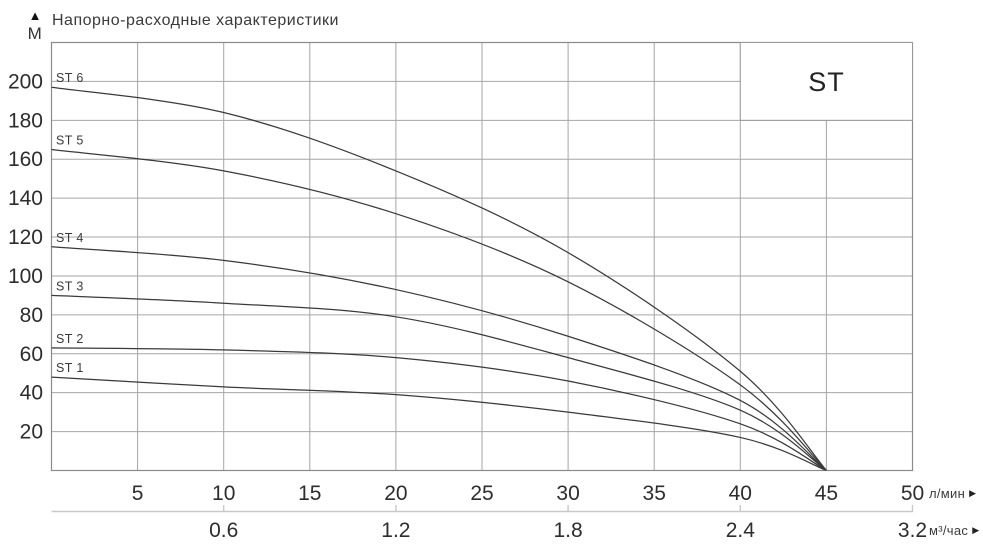  Describe the element at coordinates (31, 354) in the screenshot. I see `y-tick-label: 60` at that location.